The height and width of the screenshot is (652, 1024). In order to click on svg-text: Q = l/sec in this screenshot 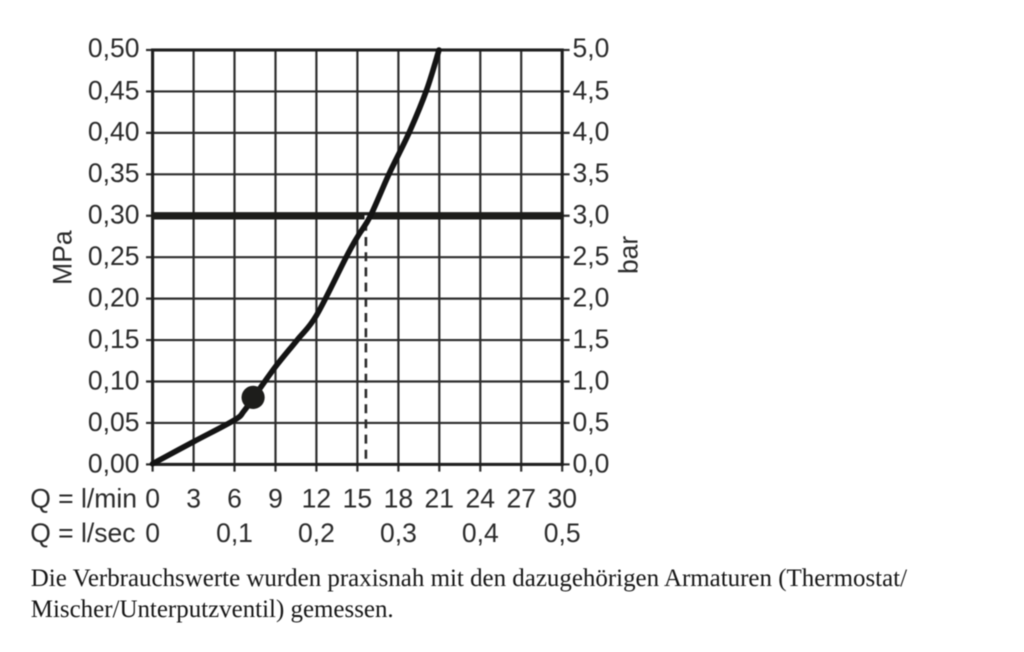, I will do `click(82, 533)`.